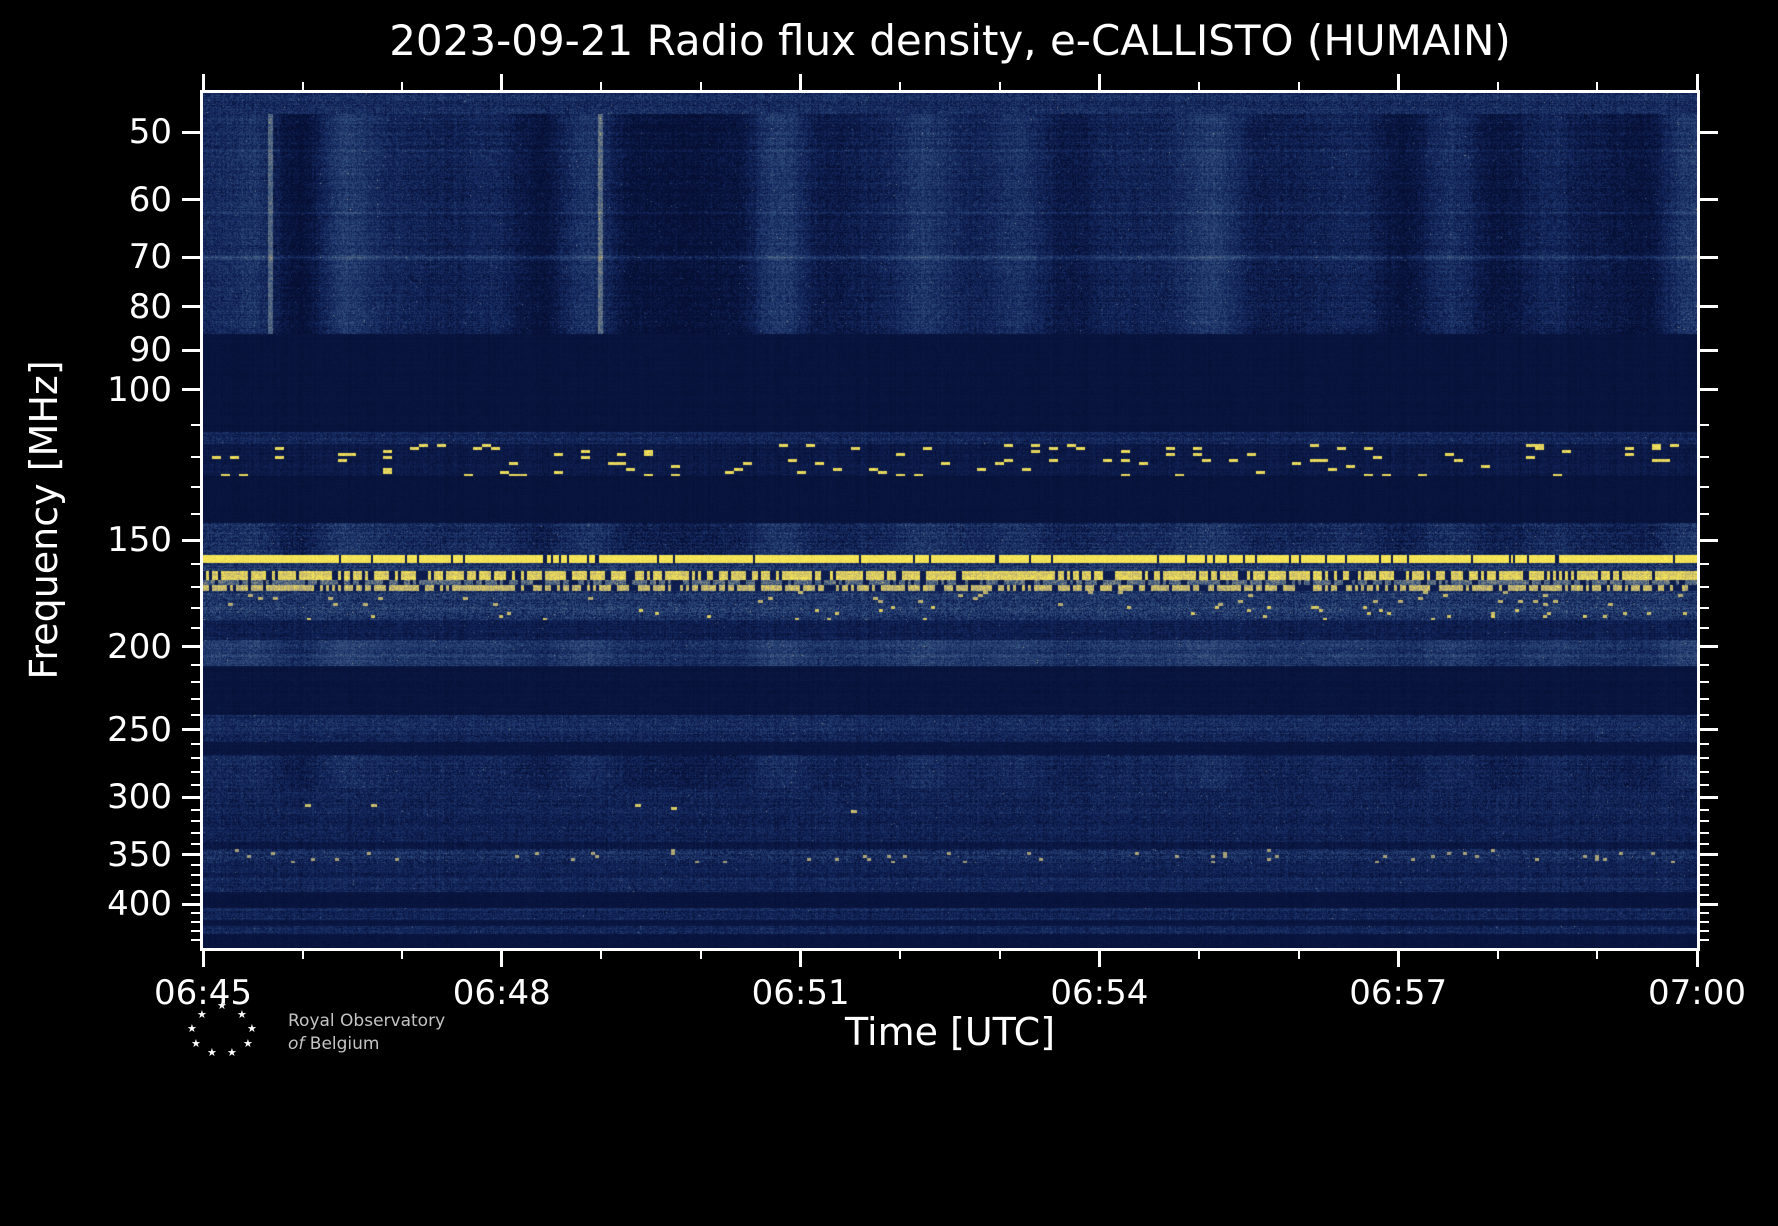 This screenshot has height=1226, width=1778. I want to click on x-tick-label: 06:54, so click(1099, 993).